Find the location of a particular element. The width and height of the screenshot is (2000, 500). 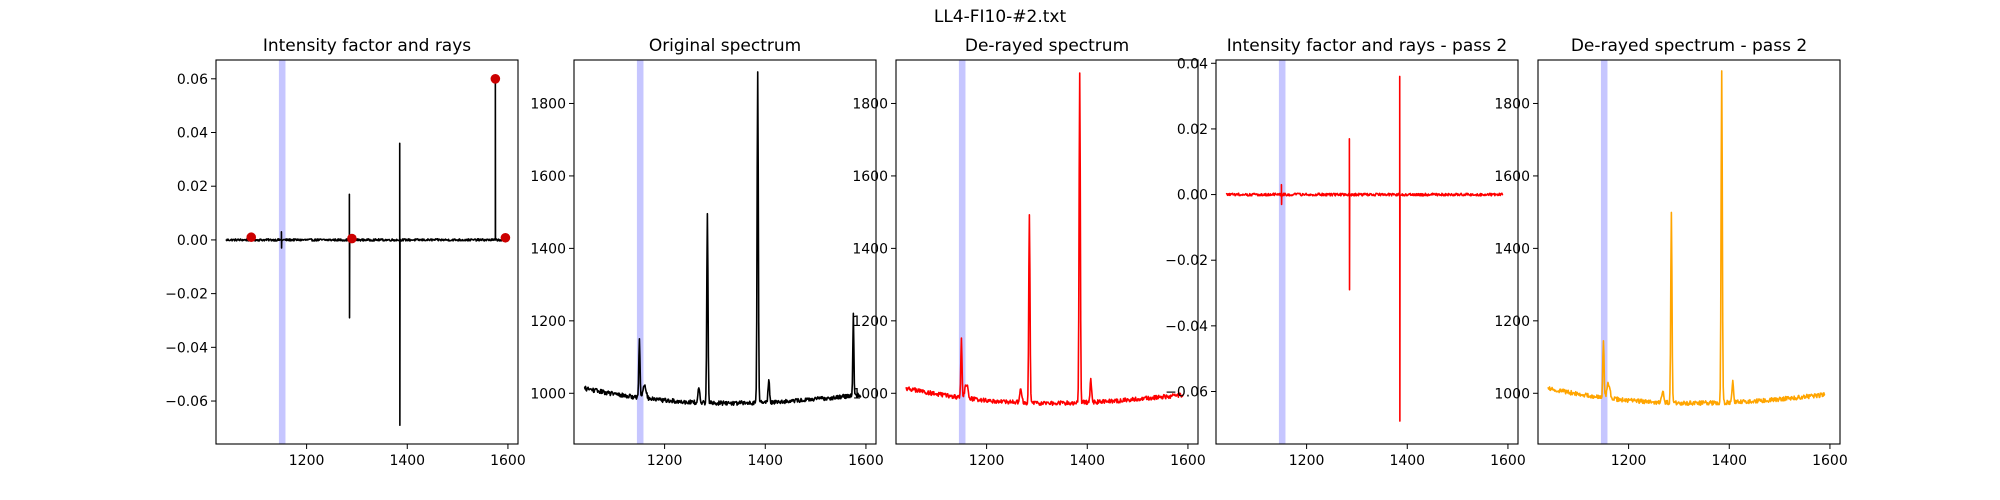

chart-title: Original spectrum is located at coordinates (725, 46).